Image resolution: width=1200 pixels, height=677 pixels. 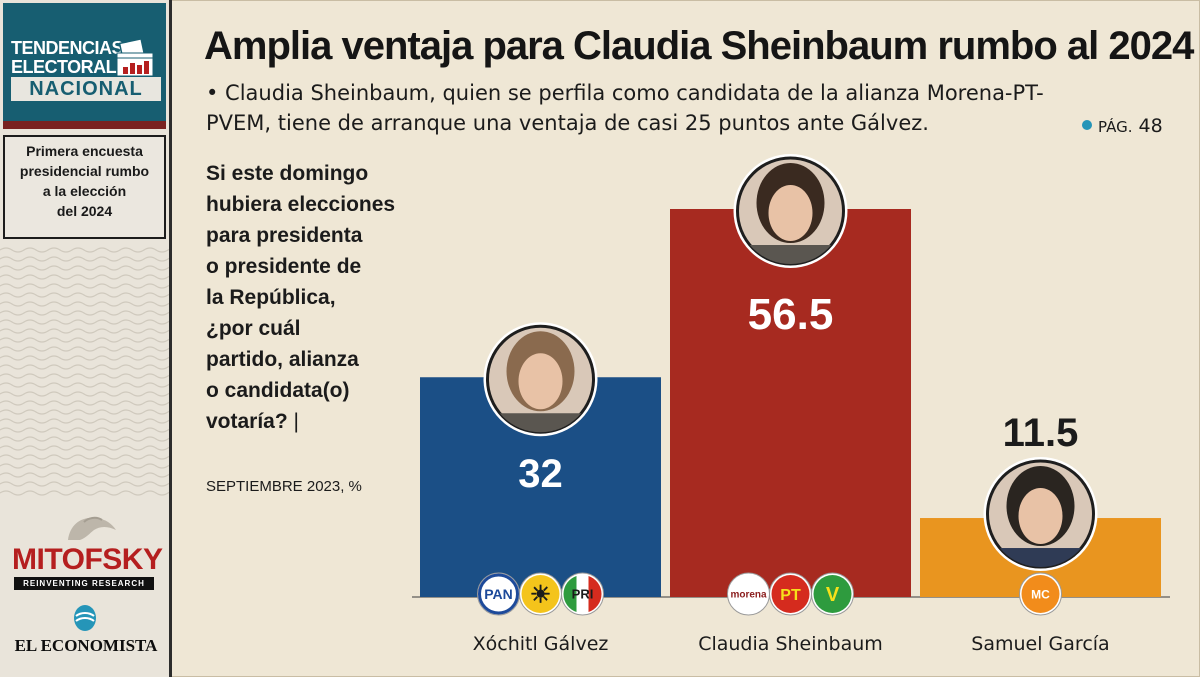 What do you see at coordinates (86, 89) in the screenshot?
I see `brand-line-3: NACIONAL` at bounding box center [86, 89].